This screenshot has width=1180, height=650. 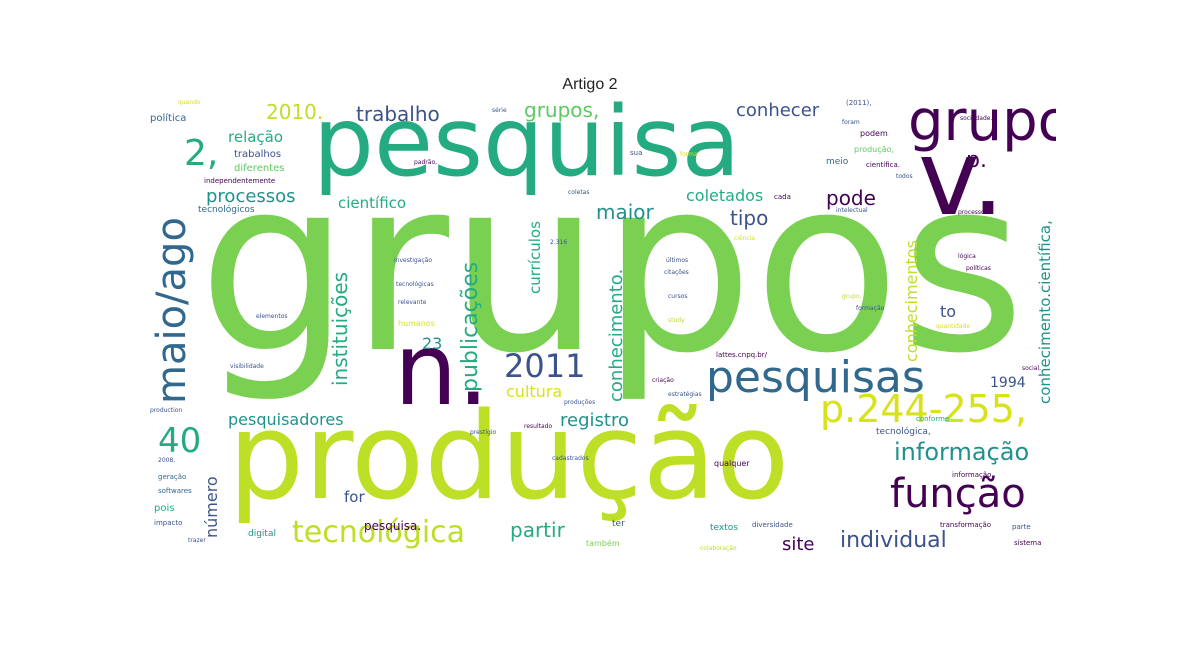 What do you see at coordinates (967, 256) in the screenshot?
I see `word-logica: lógica` at bounding box center [967, 256].